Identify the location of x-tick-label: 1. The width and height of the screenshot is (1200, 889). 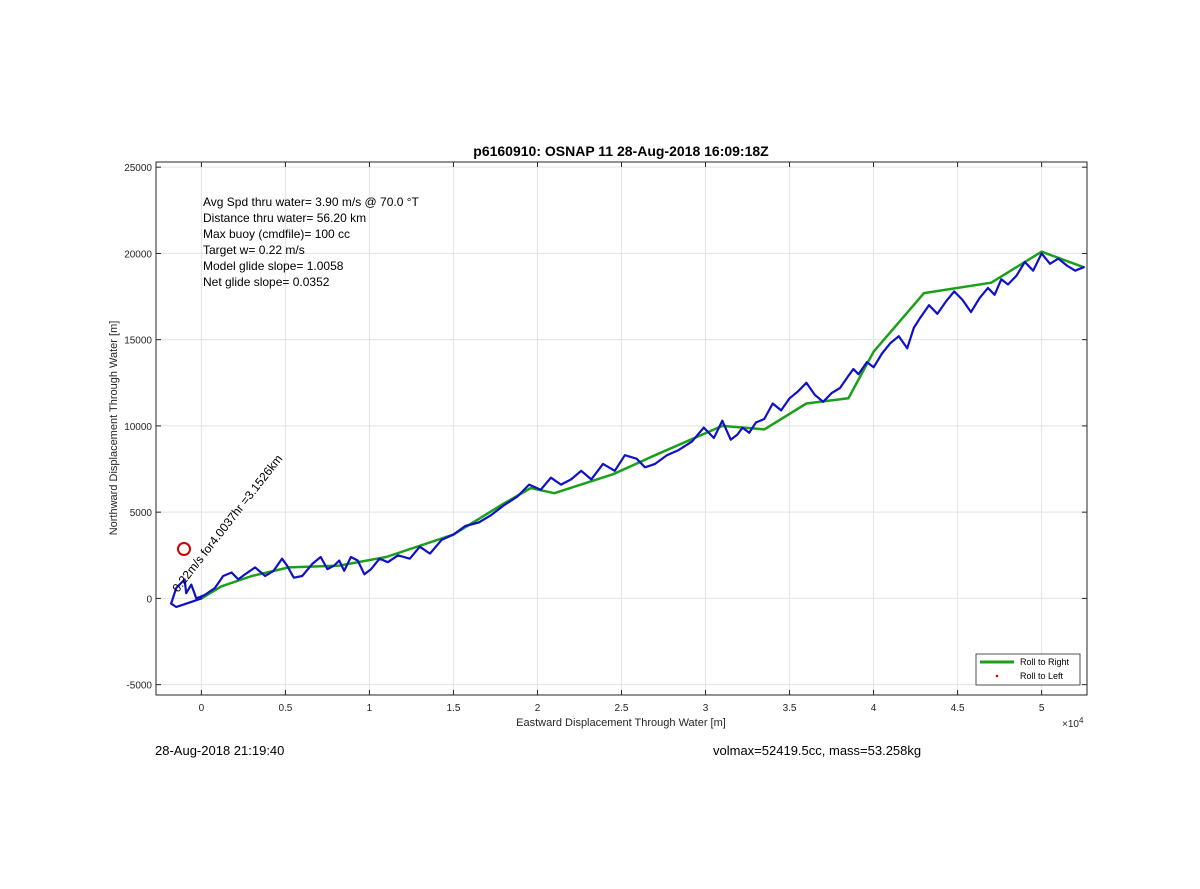
(370, 708).